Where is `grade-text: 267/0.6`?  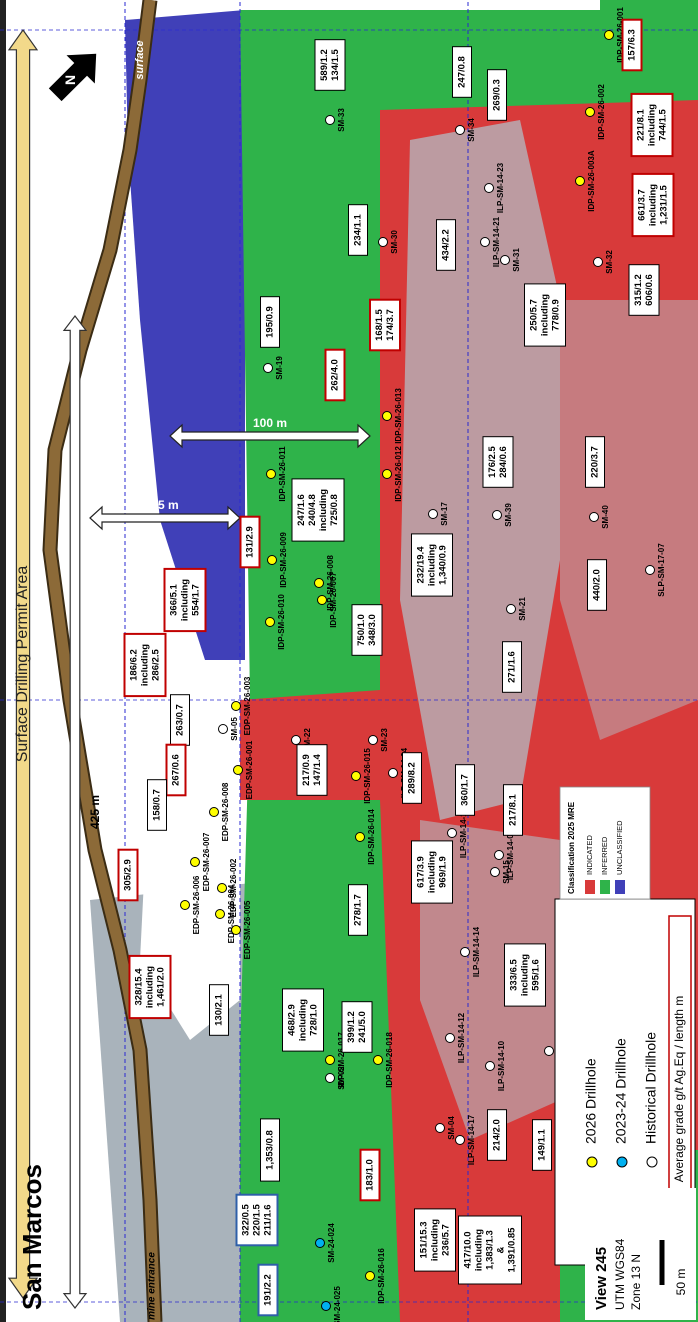 grade-text: 267/0.6 is located at coordinates (176, 770).